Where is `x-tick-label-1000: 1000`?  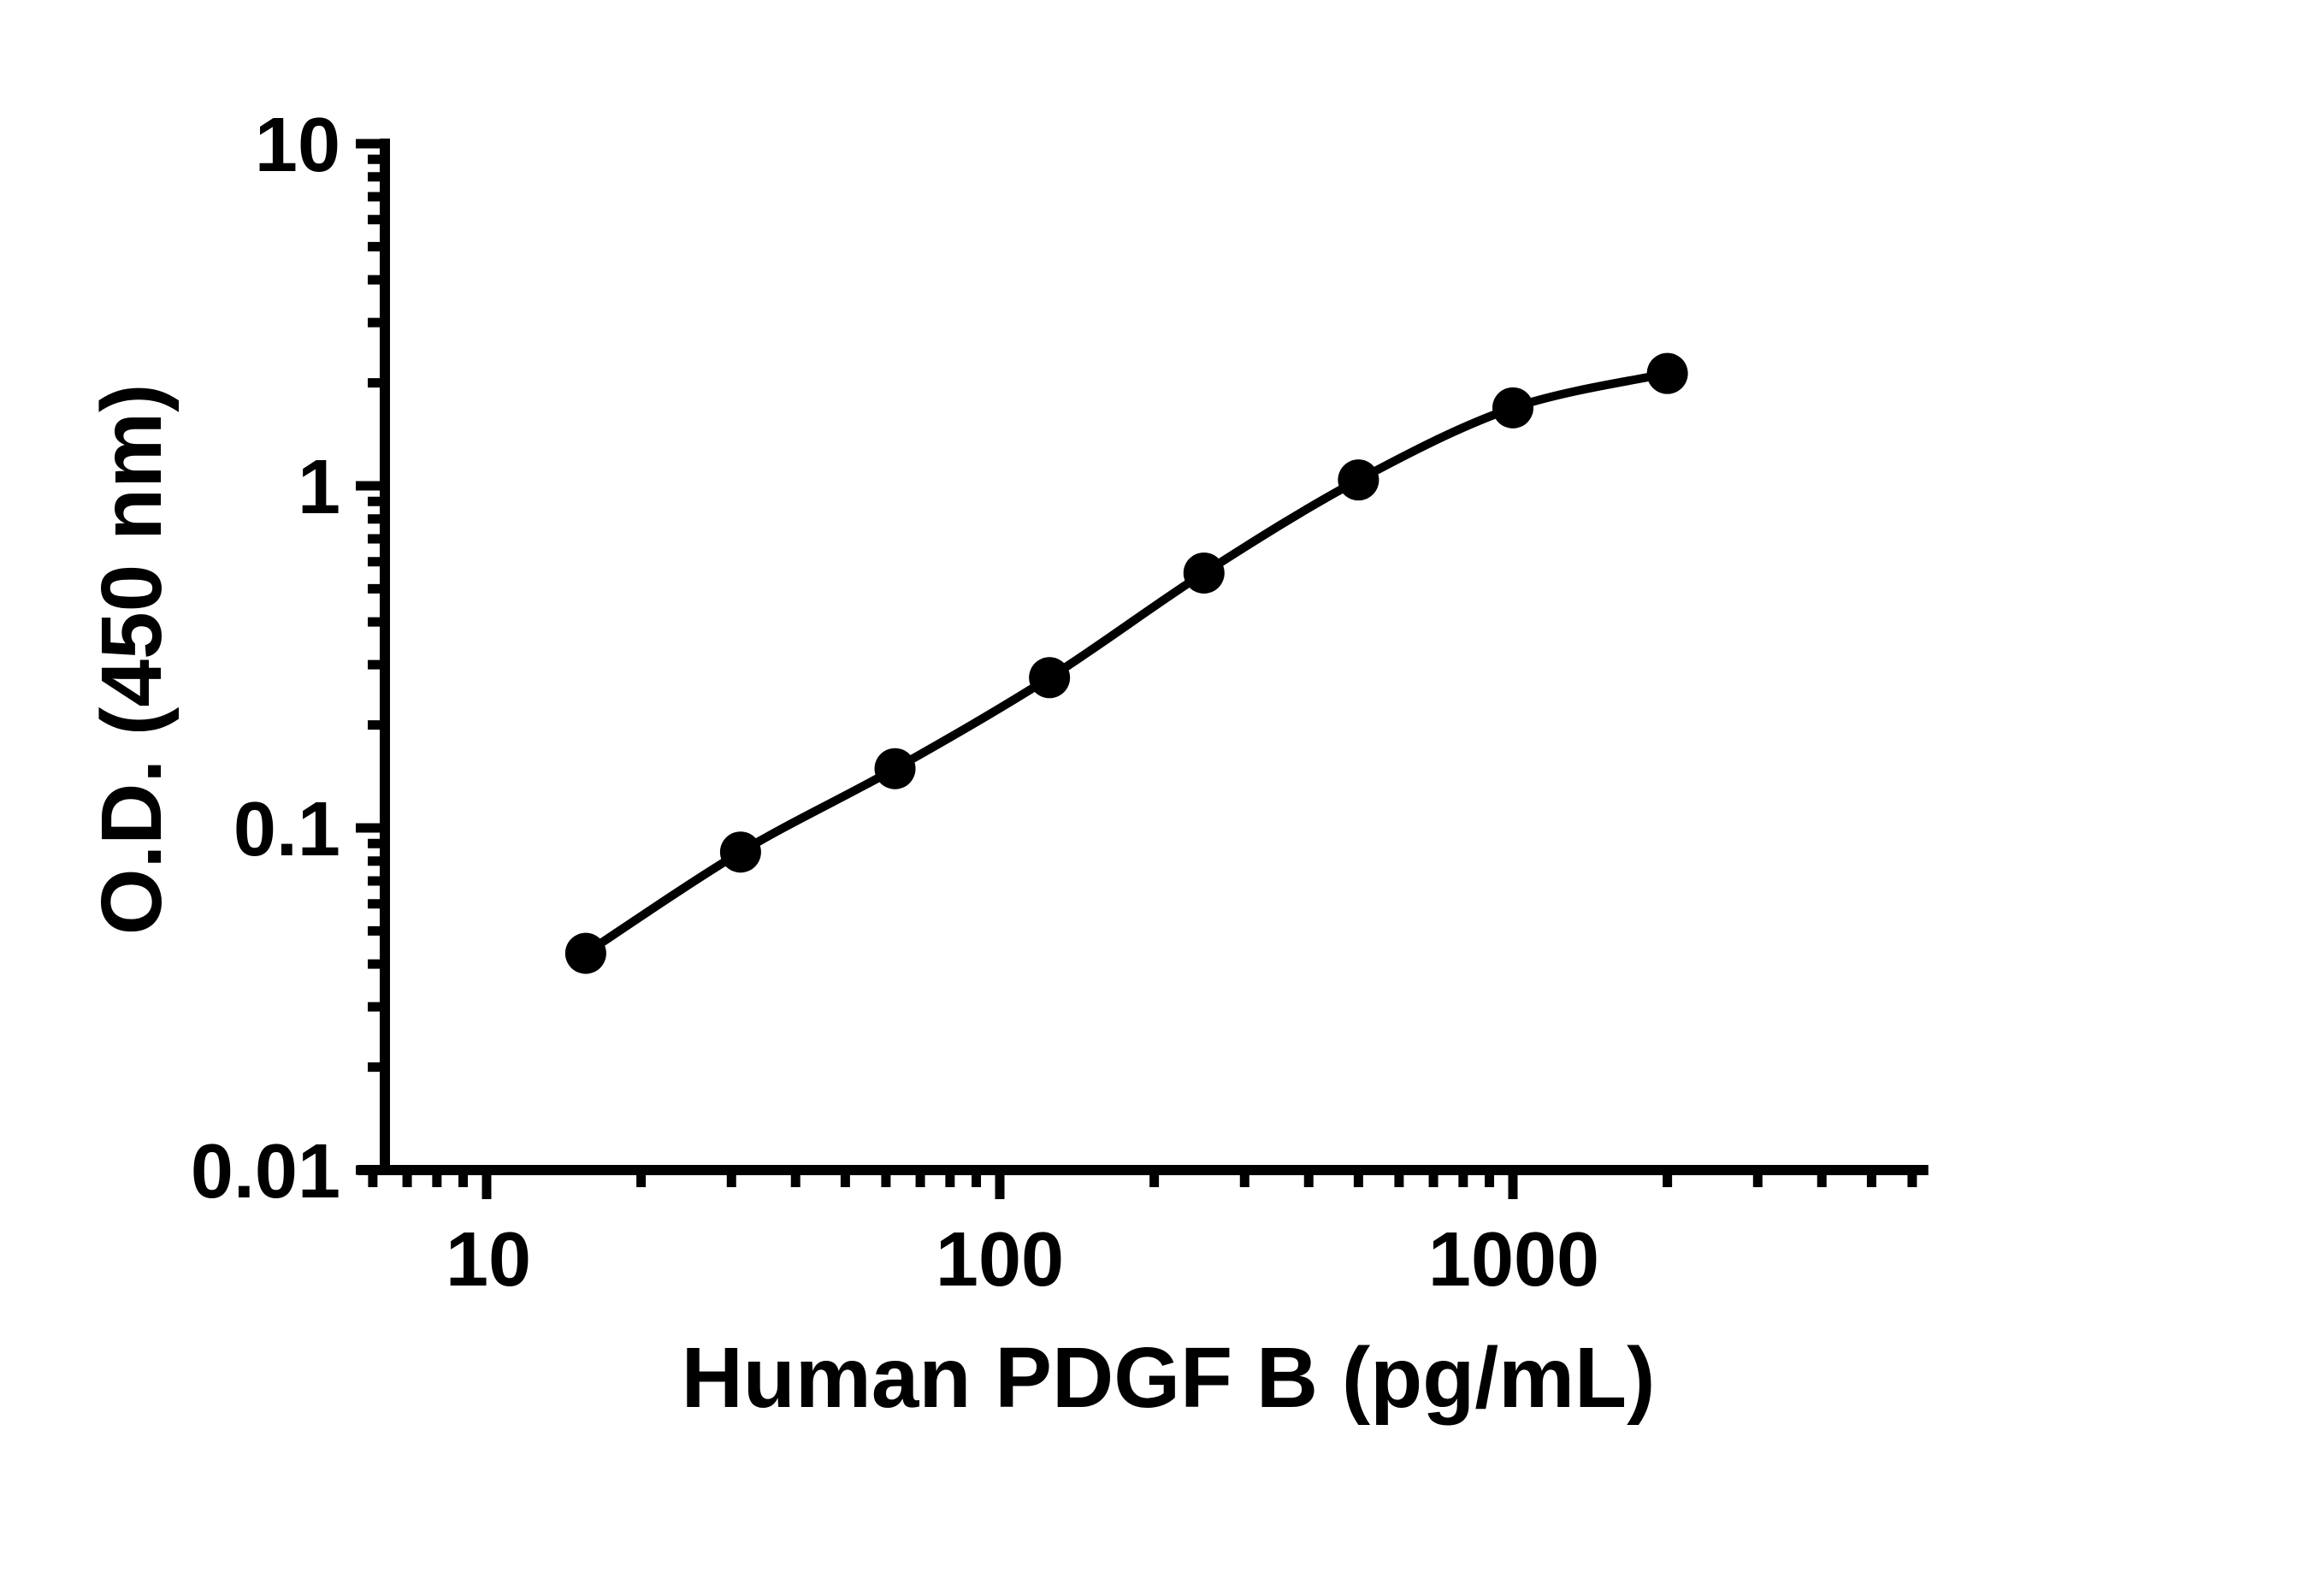 x-tick-label-1000: 1000 is located at coordinates (1513, 1260).